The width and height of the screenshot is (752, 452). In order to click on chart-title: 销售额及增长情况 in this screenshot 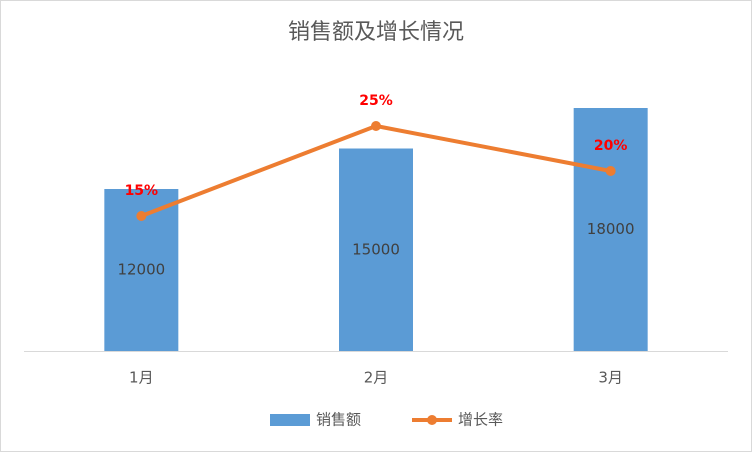, I will do `click(376, 32)`.